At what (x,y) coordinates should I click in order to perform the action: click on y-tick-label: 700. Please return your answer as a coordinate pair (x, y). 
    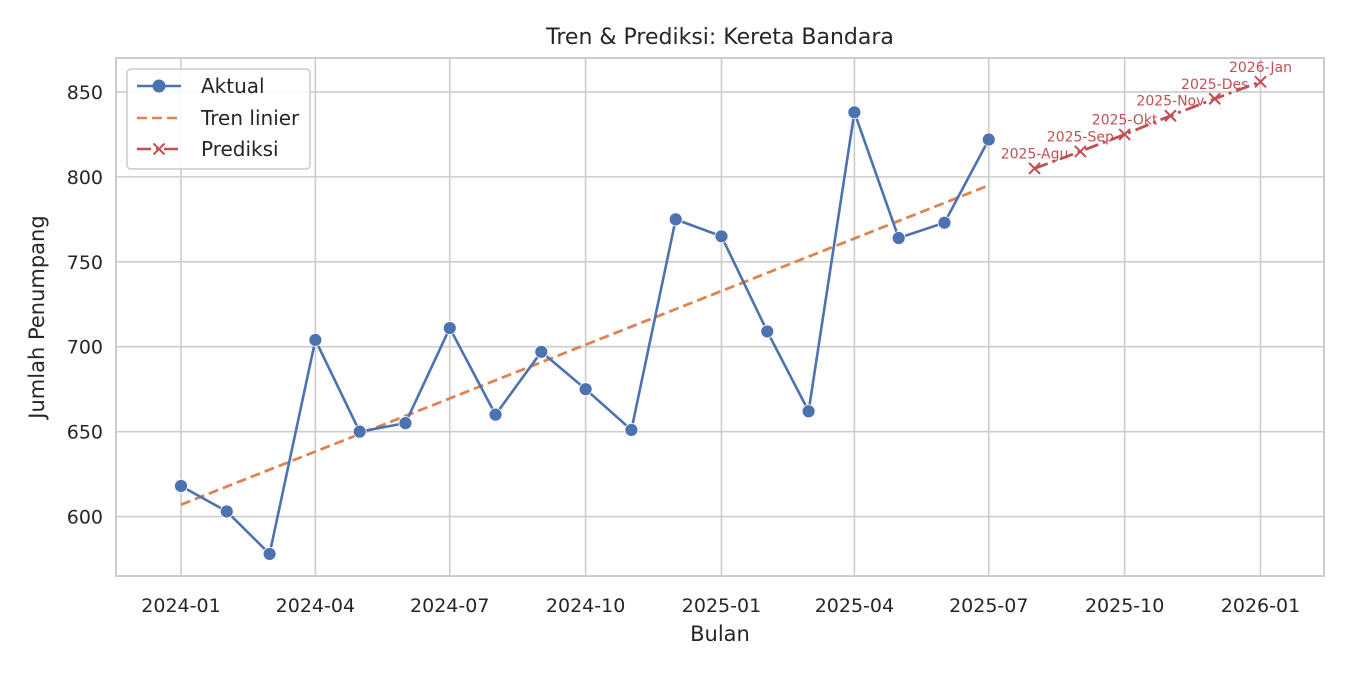
    Looking at the image, I should click on (85, 348).